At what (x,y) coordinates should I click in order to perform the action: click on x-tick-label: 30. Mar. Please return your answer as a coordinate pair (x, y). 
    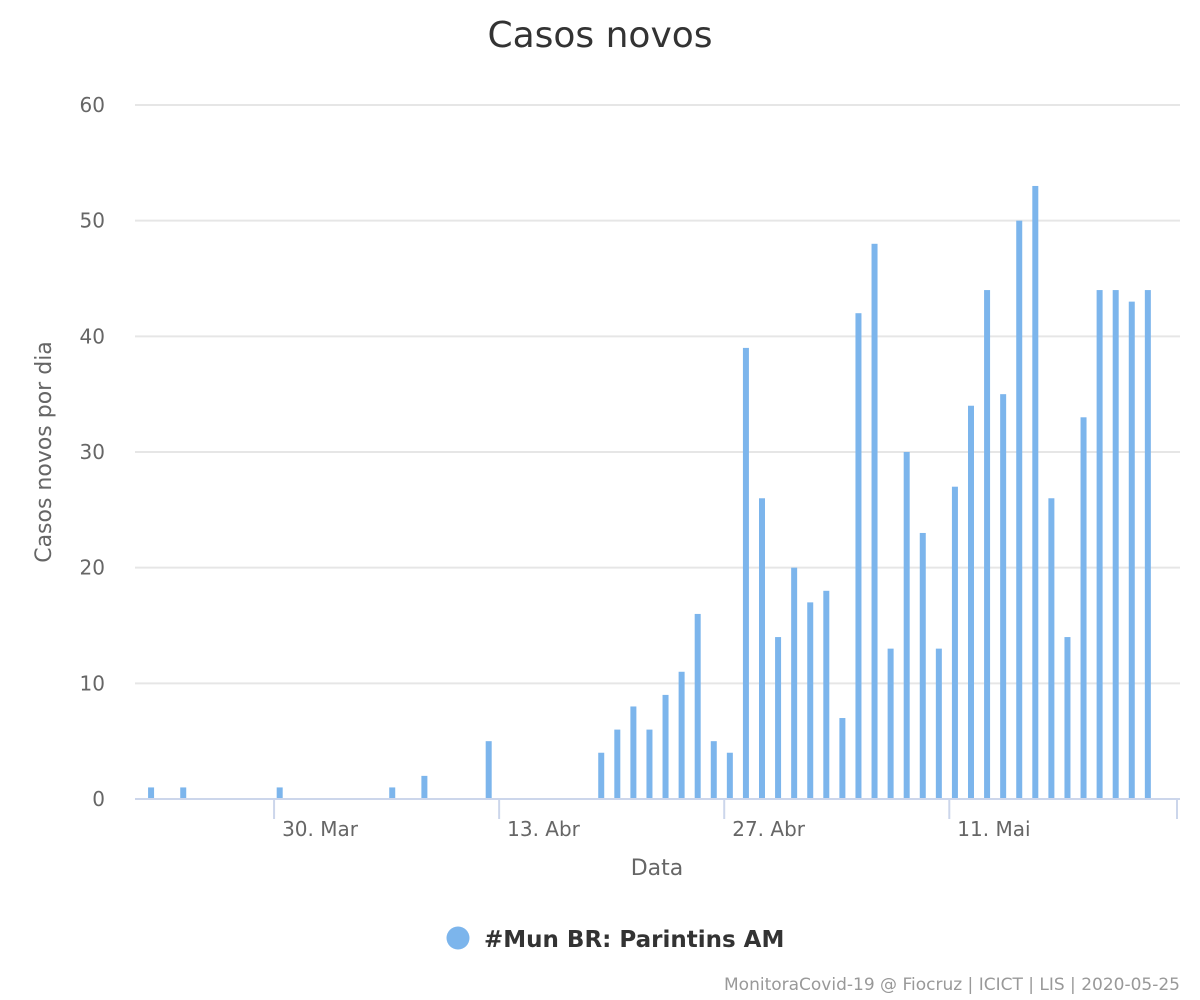
    Looking at the image, I should click on (320, 829).